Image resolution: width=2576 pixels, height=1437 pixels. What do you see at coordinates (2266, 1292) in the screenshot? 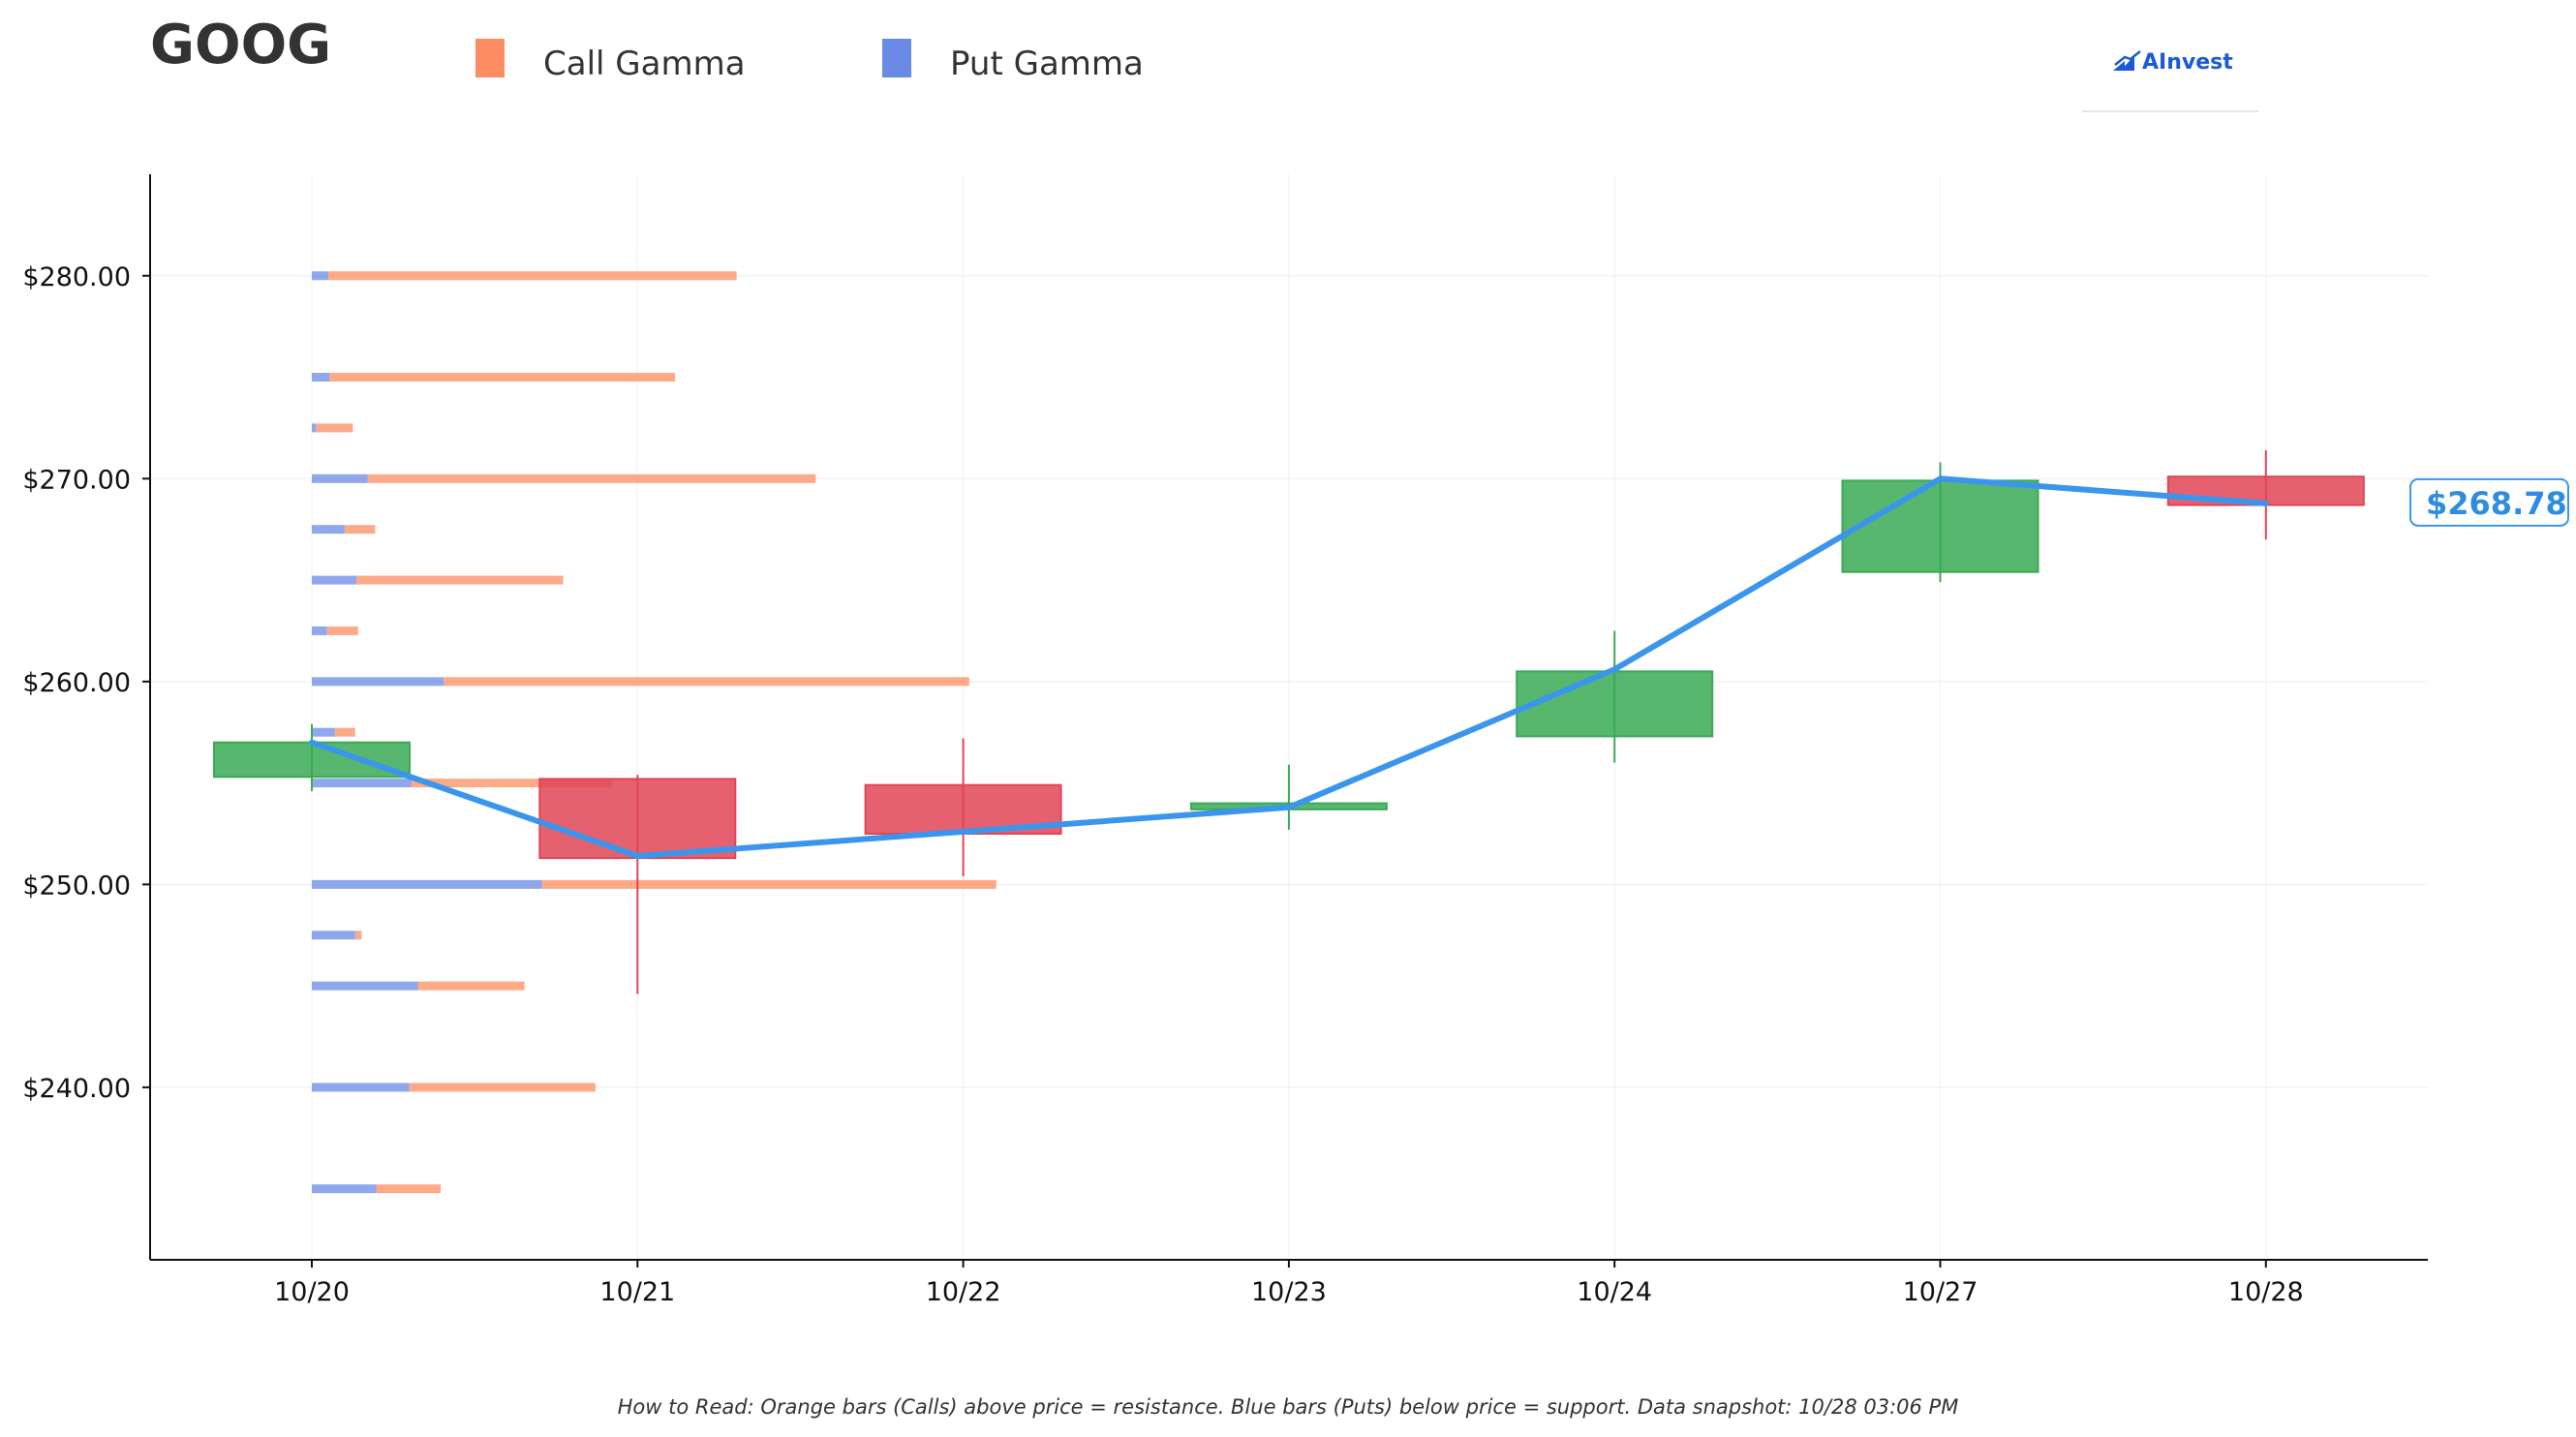
I see `x-tick-label: 10/28` at bounding box center [2266, 1292].